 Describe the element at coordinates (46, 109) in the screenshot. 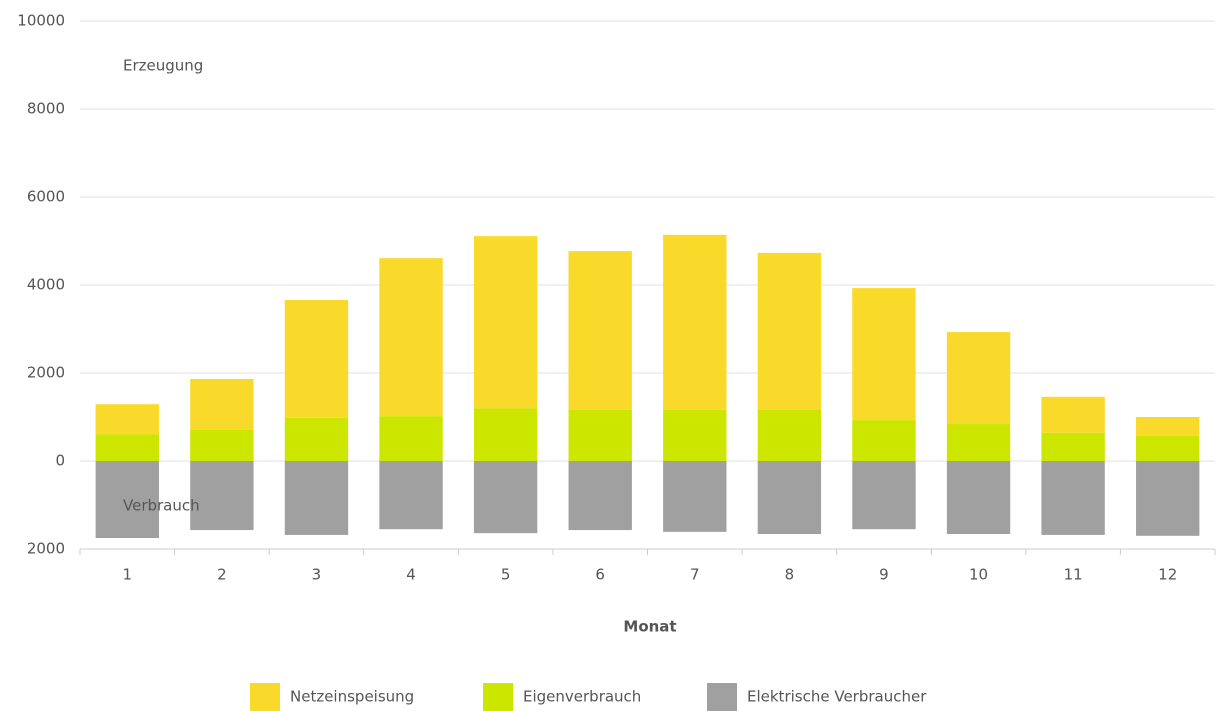

I see `y-tick-label: 8000` at that location.